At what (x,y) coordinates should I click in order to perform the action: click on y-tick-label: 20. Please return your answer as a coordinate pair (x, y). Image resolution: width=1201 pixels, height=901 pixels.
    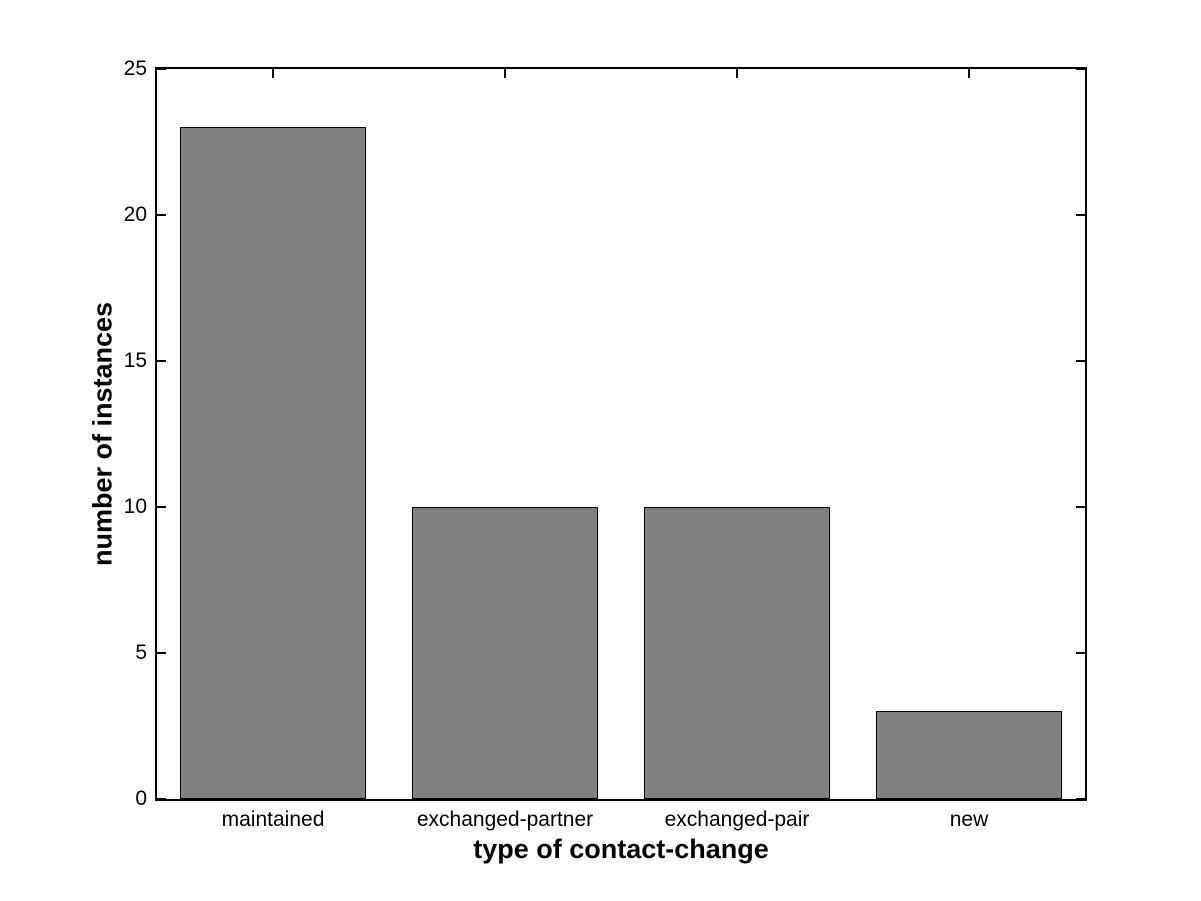
    Looking at the image, I should click on (135, 214).